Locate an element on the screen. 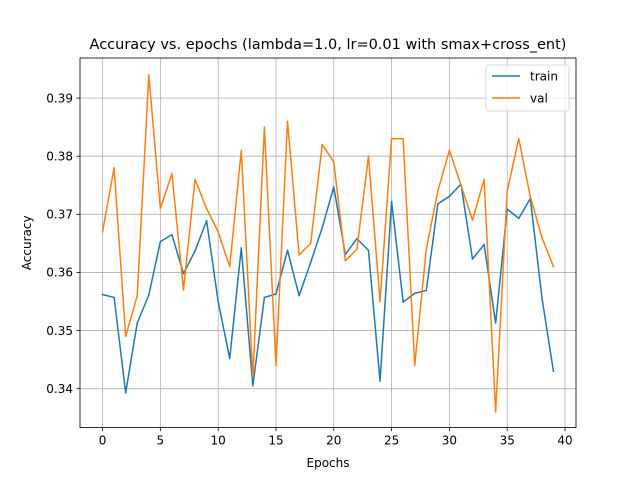 The image size is (640, 484). legend-label-val: val is located at coordinates (539, 98).